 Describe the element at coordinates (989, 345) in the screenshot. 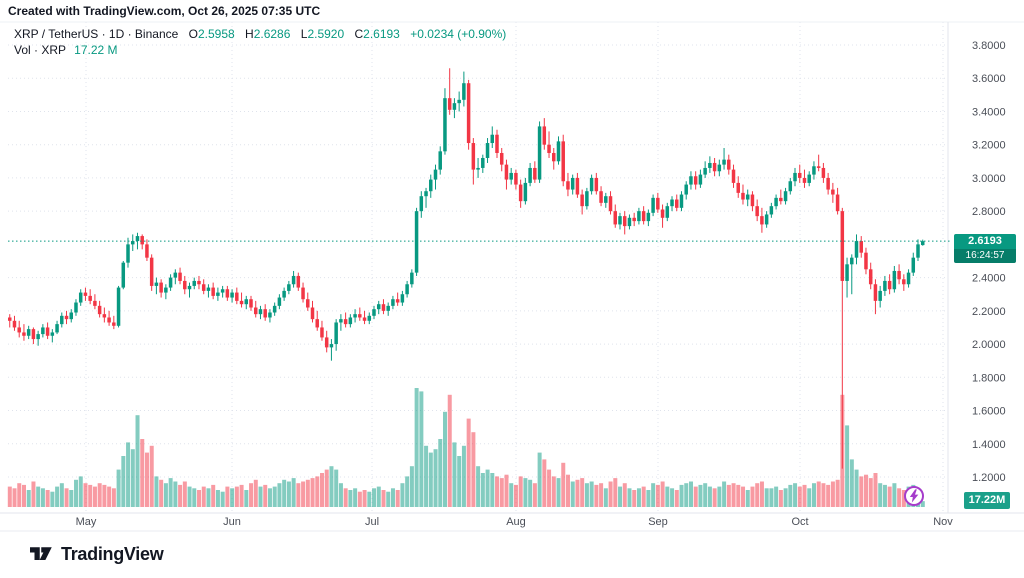

I see `price-tick-label: 2.0000` at that location.